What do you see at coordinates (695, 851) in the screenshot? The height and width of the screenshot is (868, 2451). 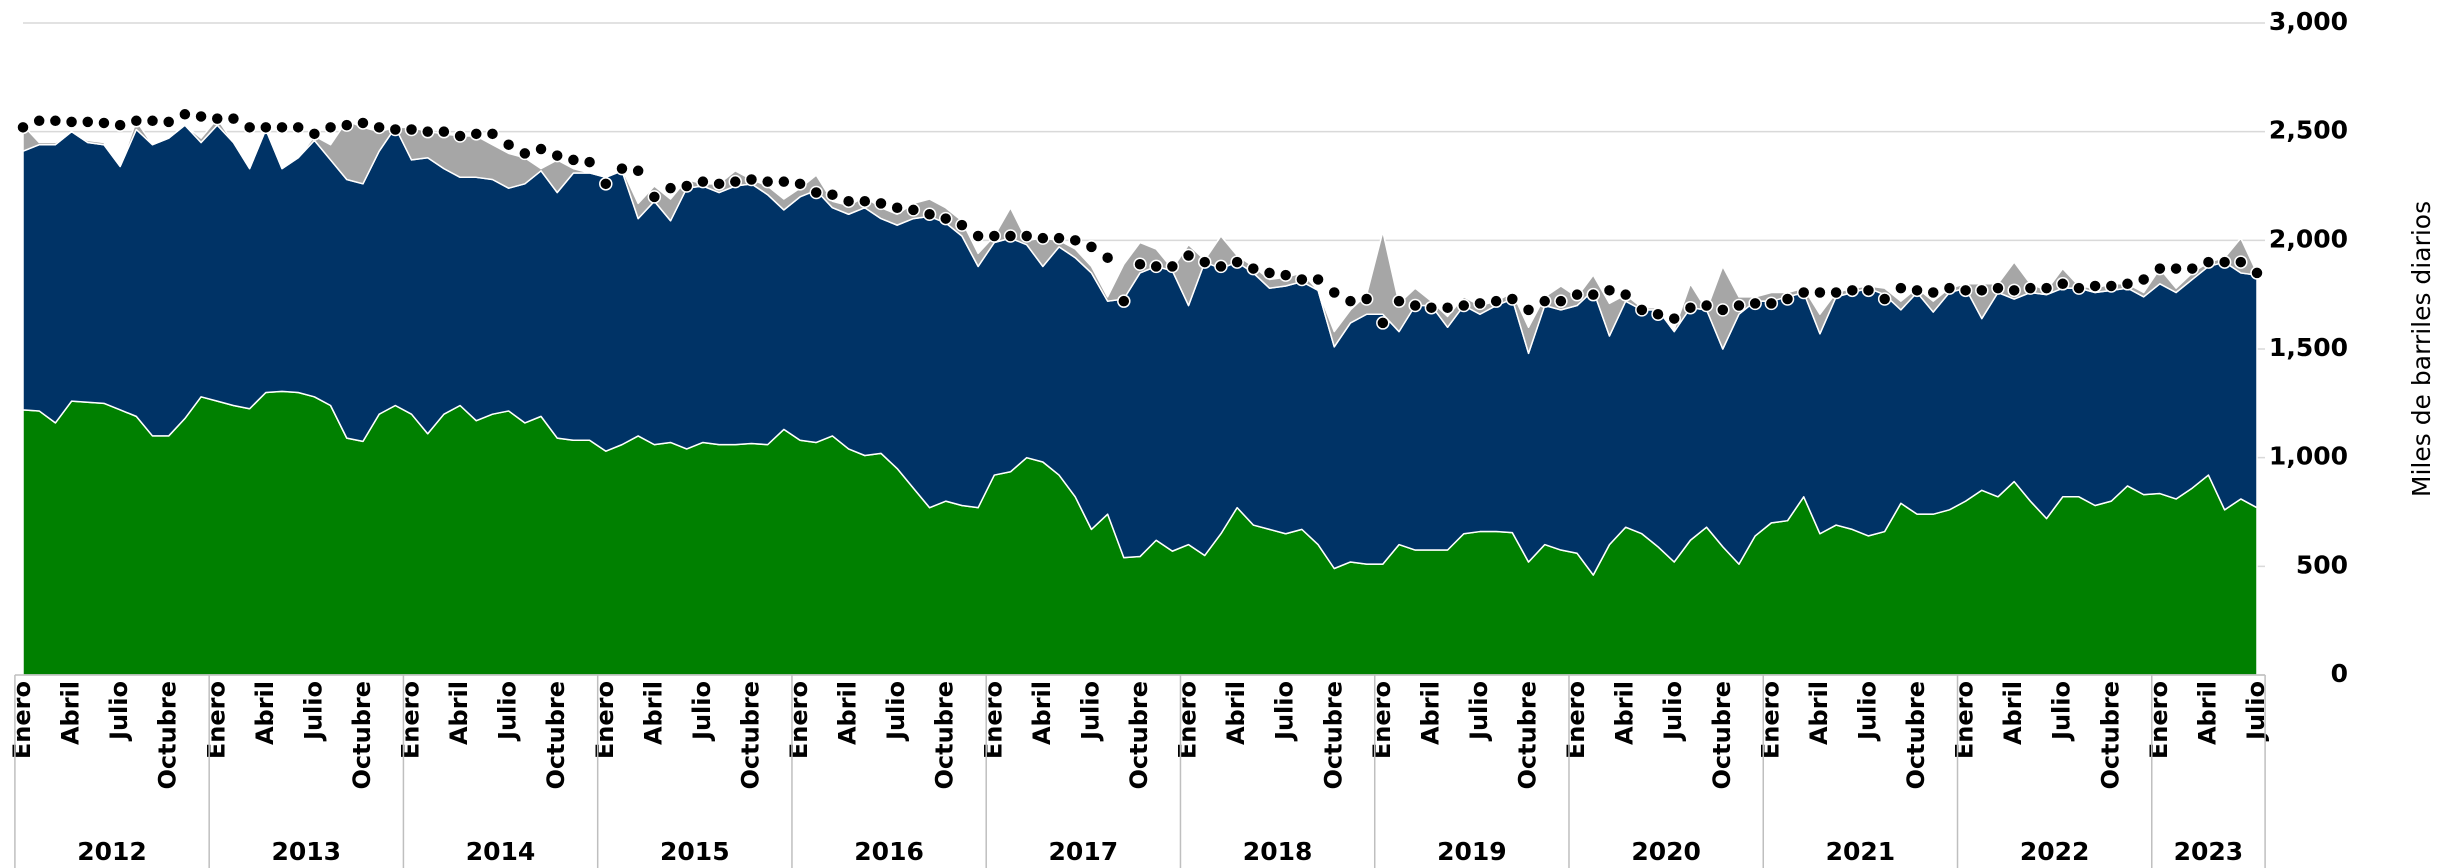 I see `year-label: 2015` at bounding box center [695, 851].